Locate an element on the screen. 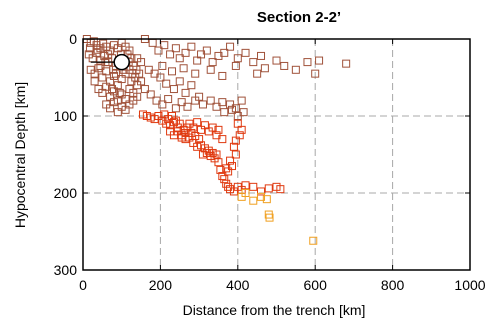 The width and height of the screenshot is (500, 327). x-tick-label: 200 is located at coordinates (161, 285).